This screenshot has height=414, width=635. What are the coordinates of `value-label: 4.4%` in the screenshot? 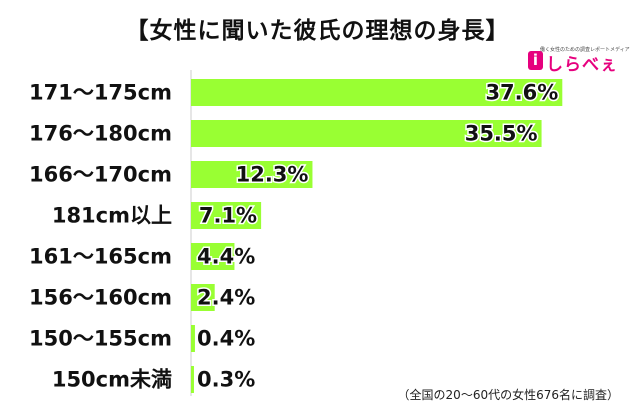 It's located at (226, 257).